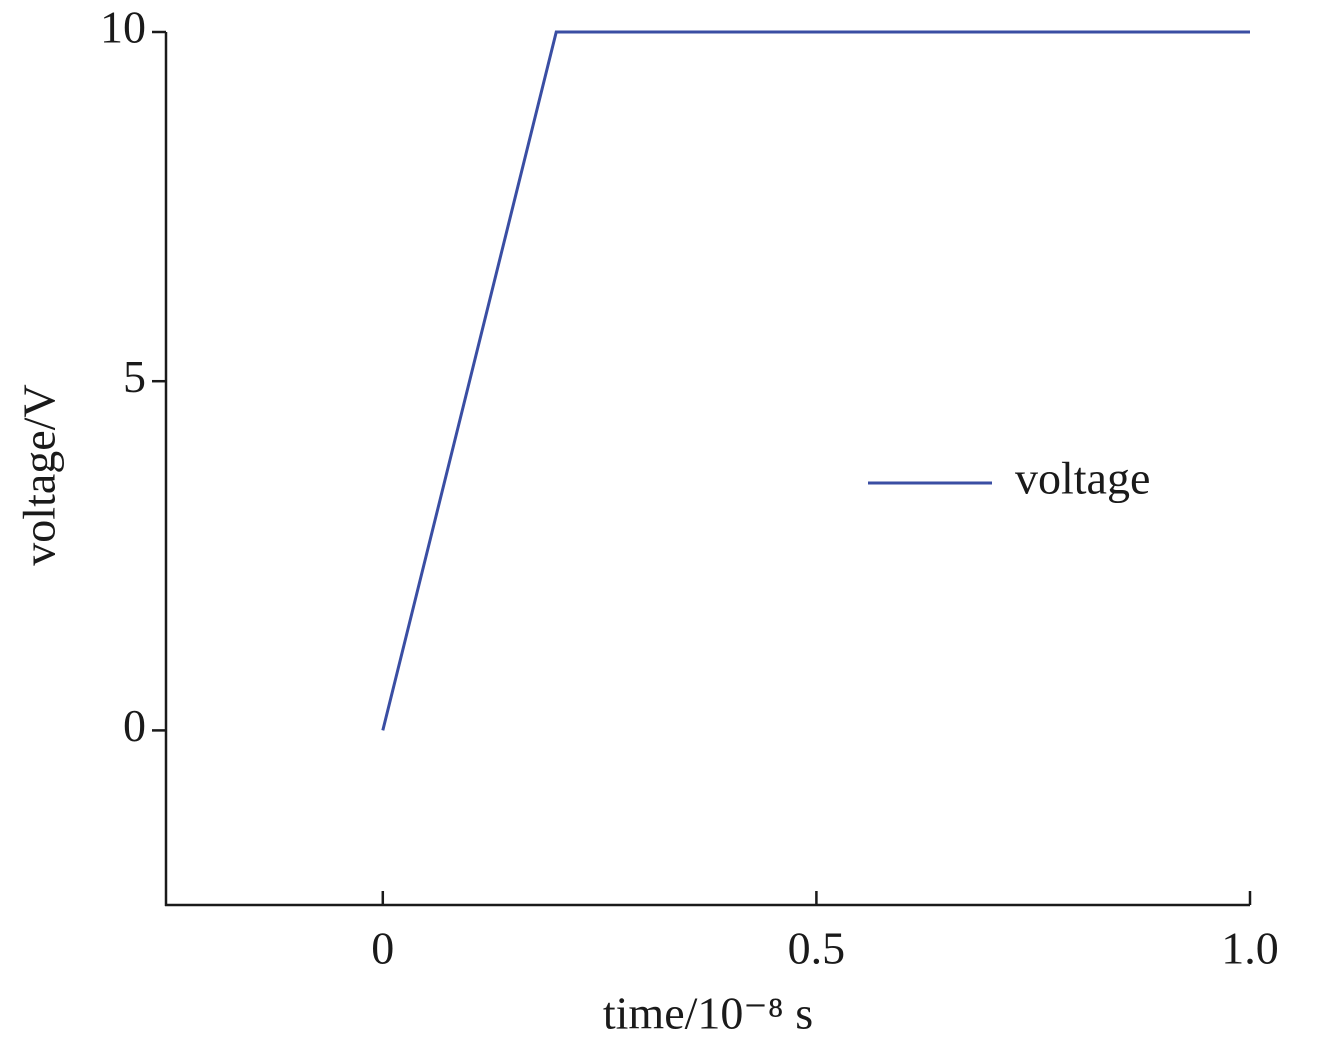  I want to click on x-tick-label: 1.0, so click(1250, 948).